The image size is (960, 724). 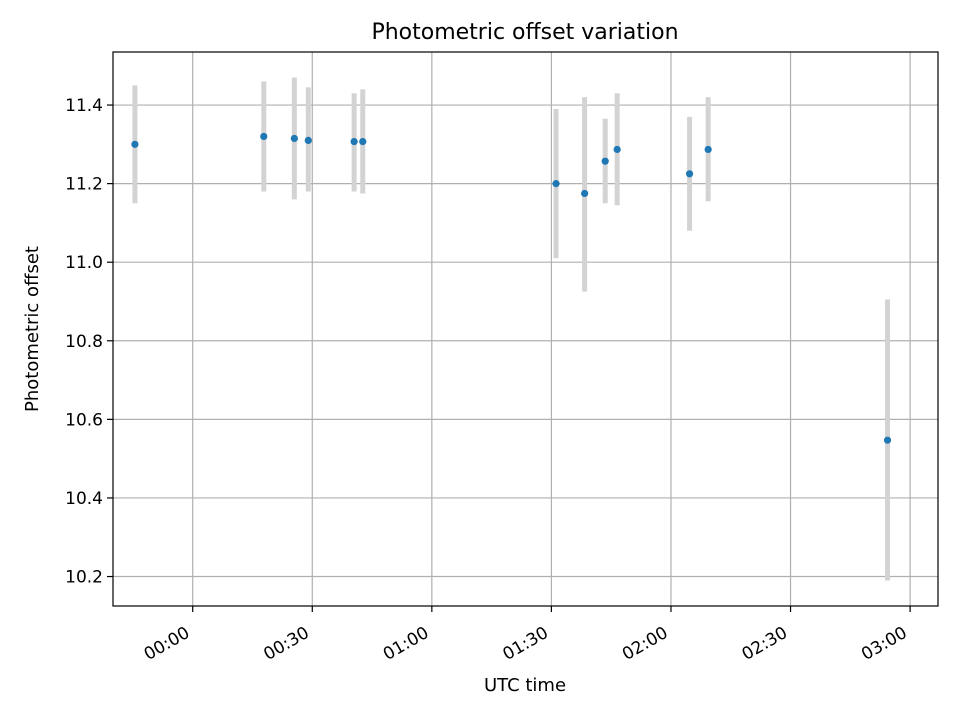 I want to click on x-axis-label: UTC time, so click(x=525, y=685).